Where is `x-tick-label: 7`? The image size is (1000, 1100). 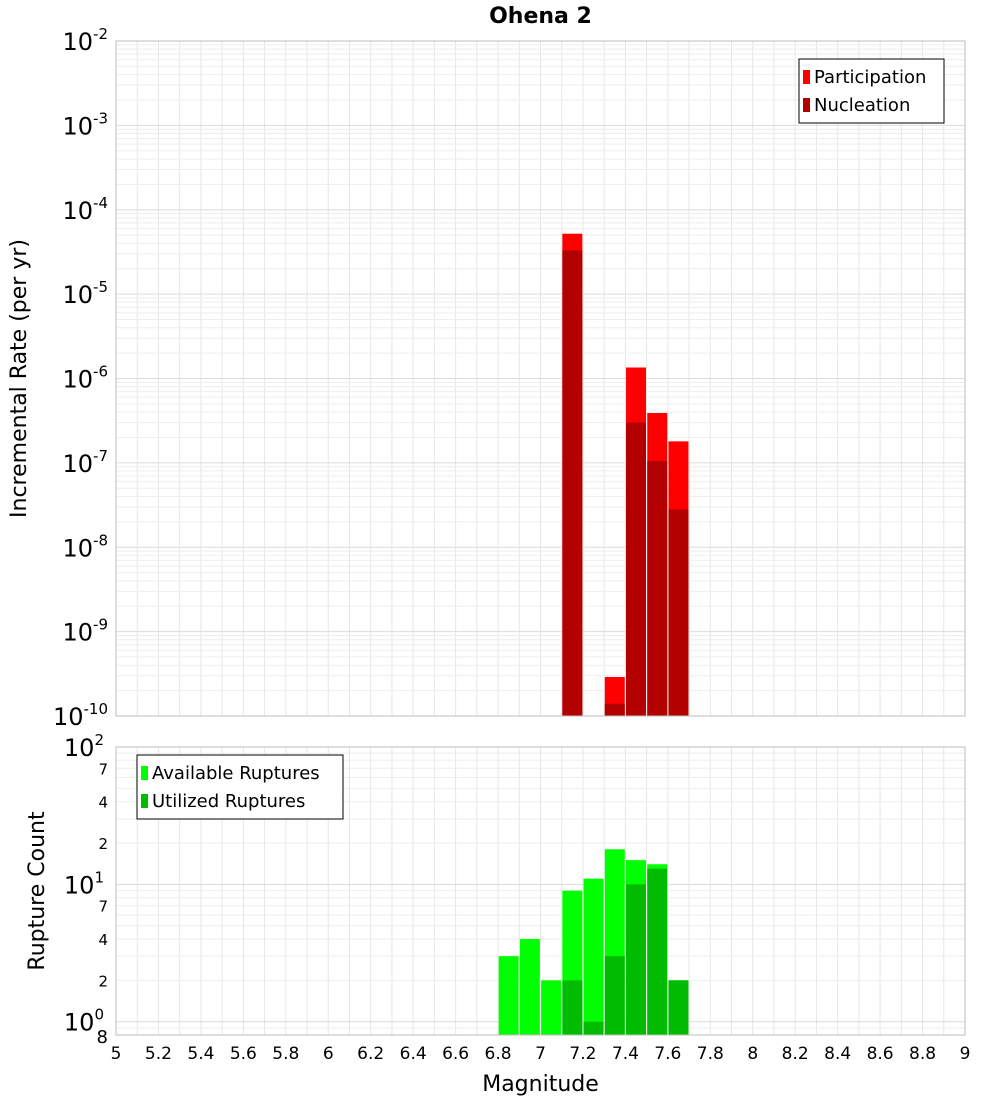
x-tick-label: 7 is located at coordinates (540, 1054).